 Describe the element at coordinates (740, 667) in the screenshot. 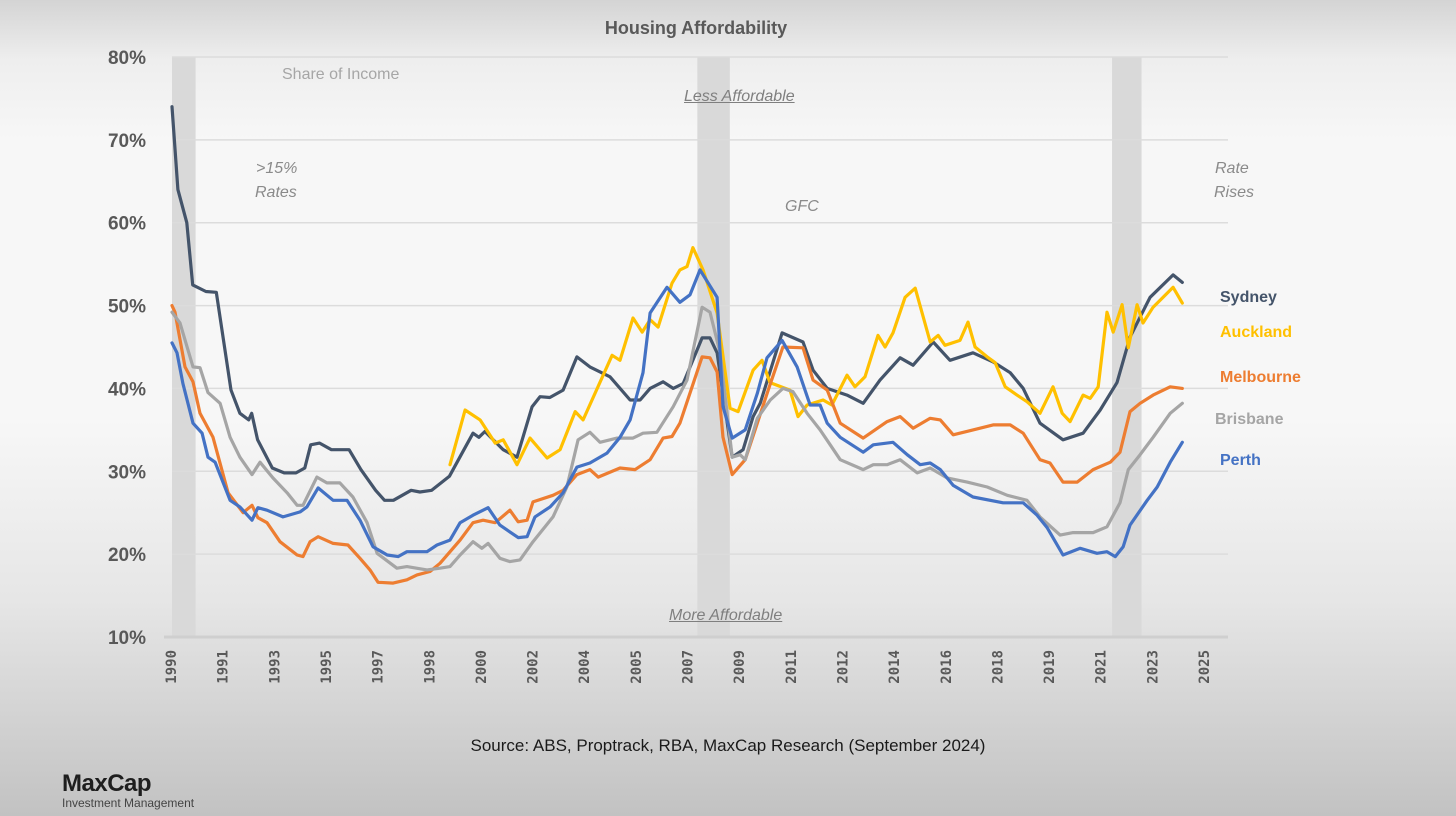

I see `x-tick-label: 2009` at that location.